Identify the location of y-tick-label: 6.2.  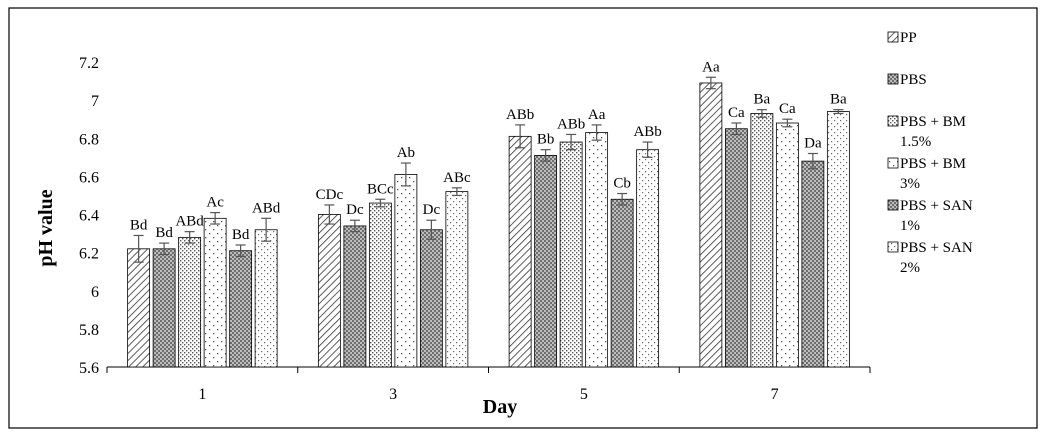
(89, 254).